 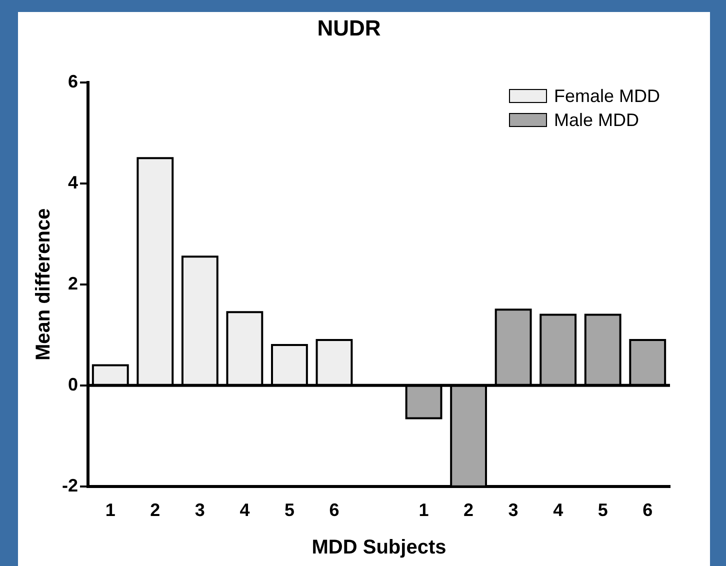 What do you see at coordinates (379, 547) in the screenshot?
I see `x-axis-title: MDD Subjects` at bounding box center [379, 547].